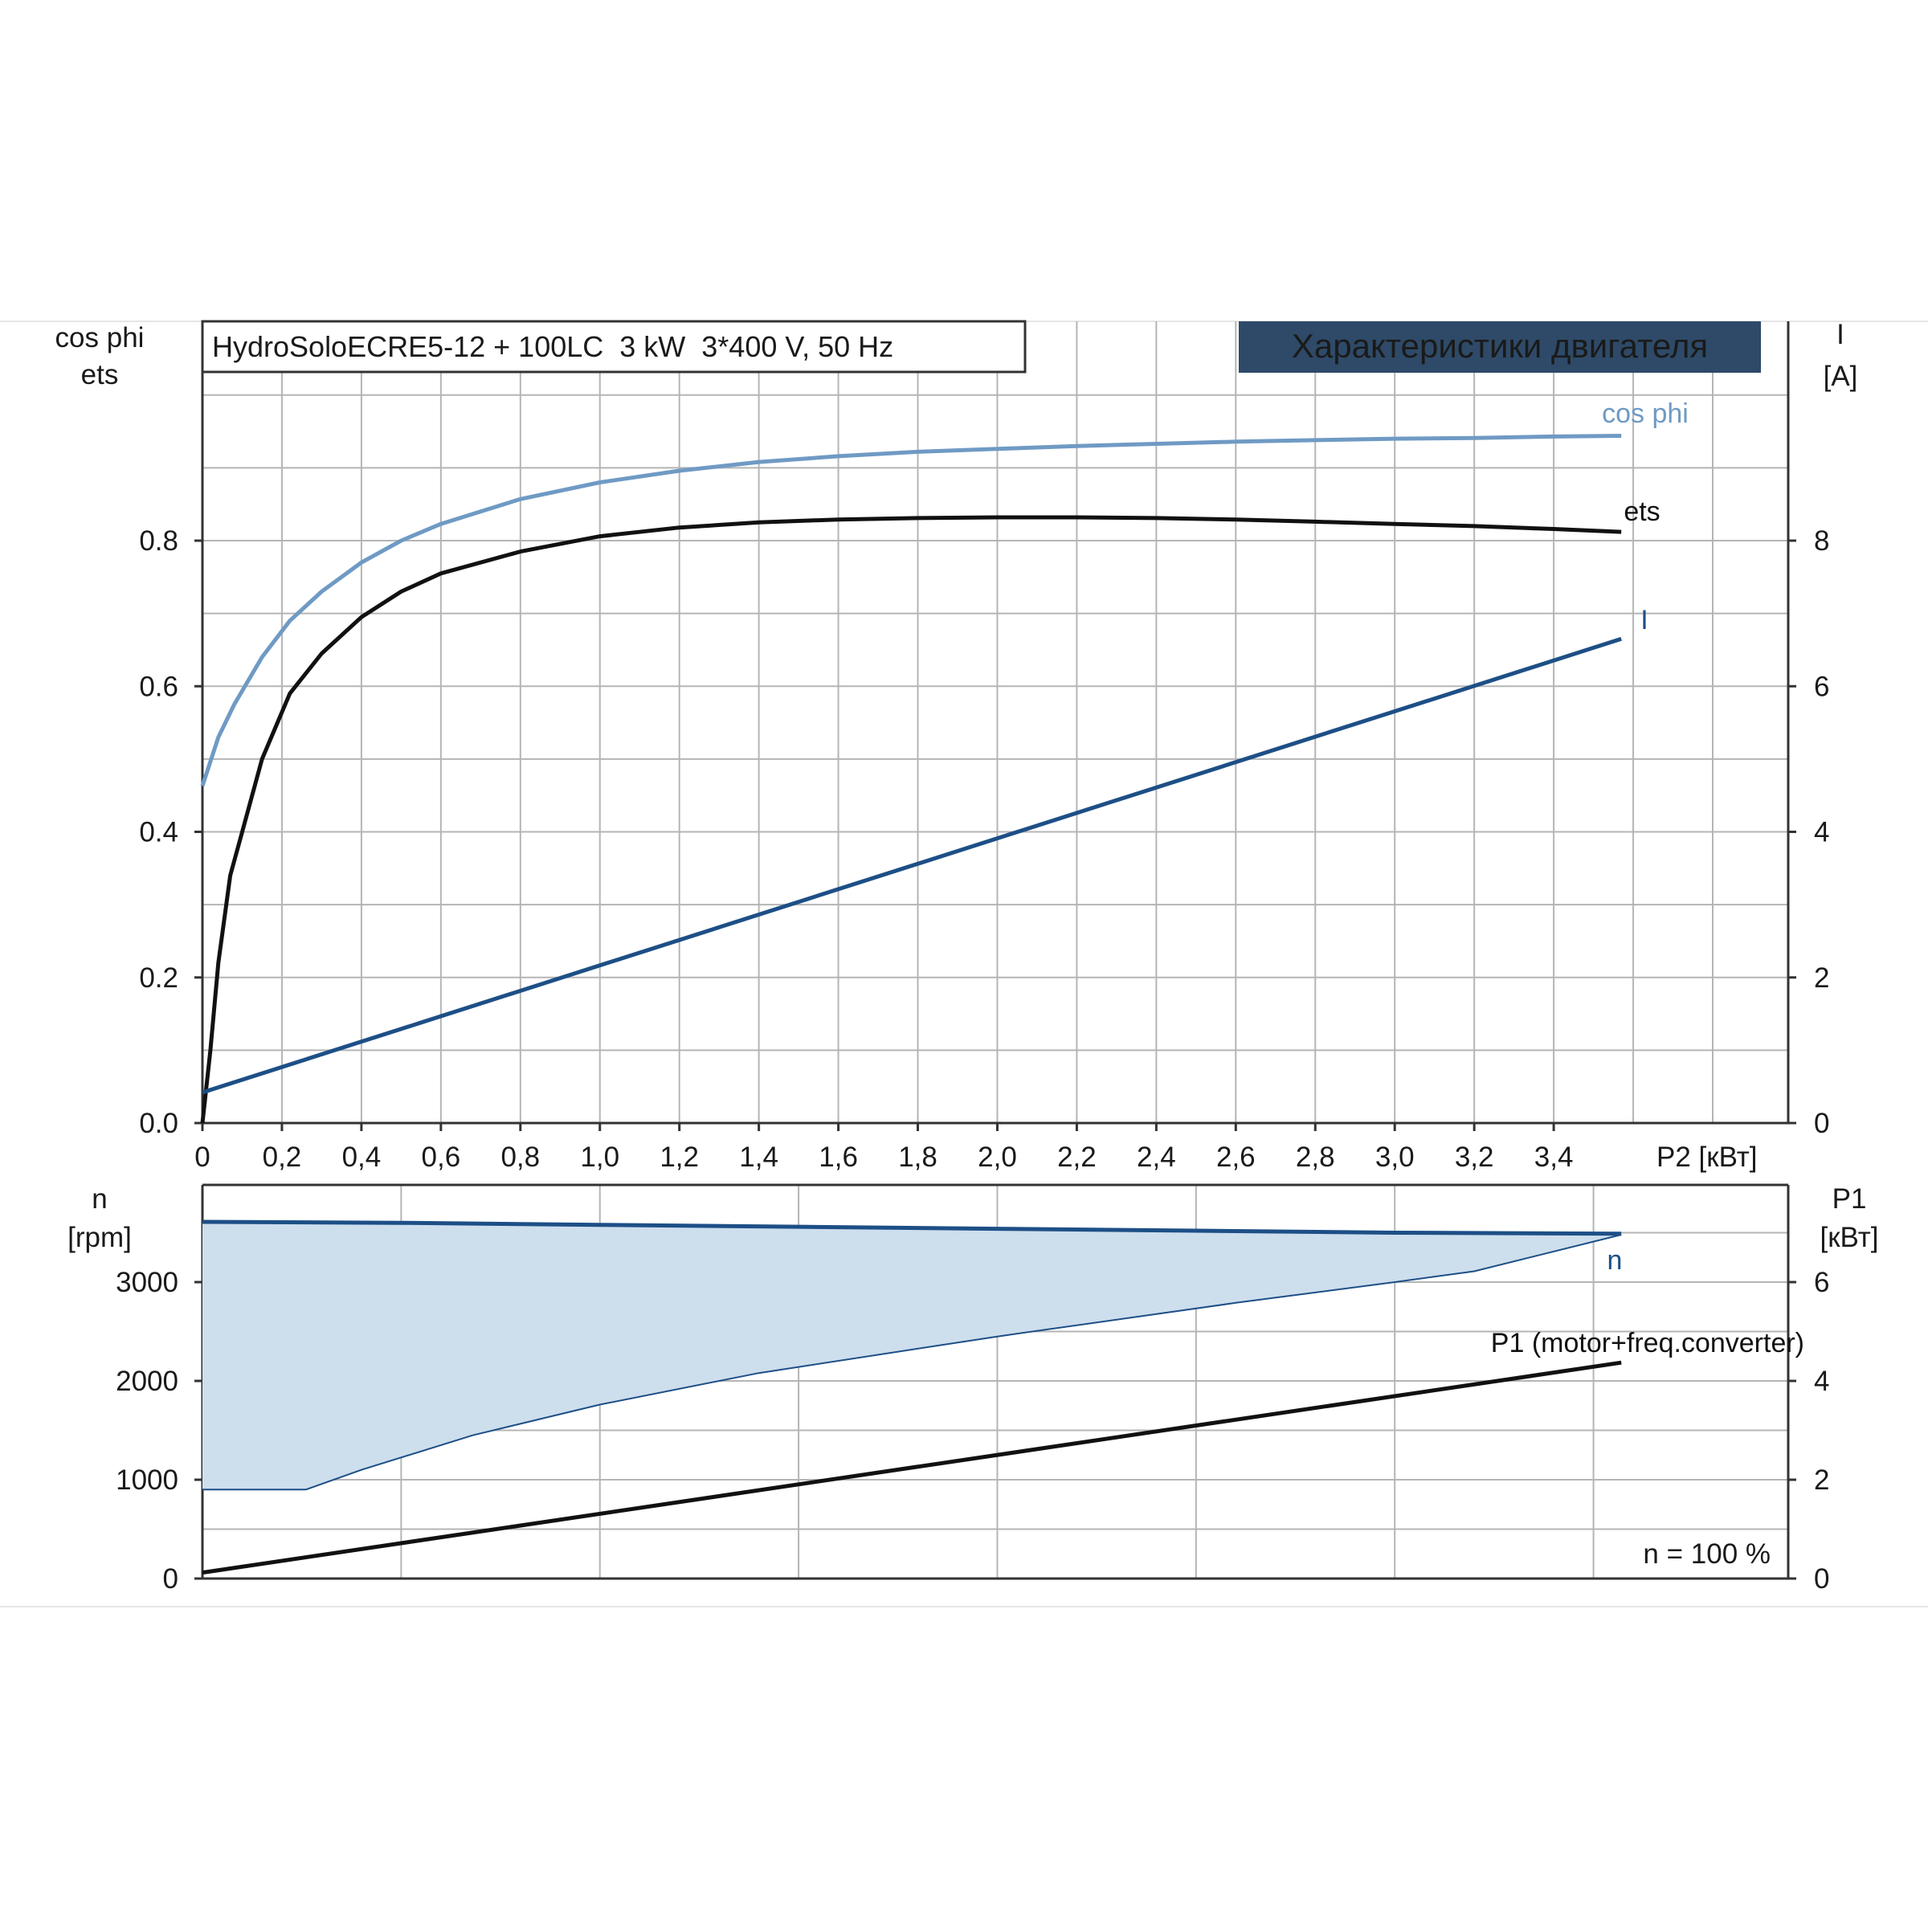  What do you see at coordinates (282, 1157) in the screenshot?
I see `x-tick-label: 0,2` at bounding box center [282, 1157].